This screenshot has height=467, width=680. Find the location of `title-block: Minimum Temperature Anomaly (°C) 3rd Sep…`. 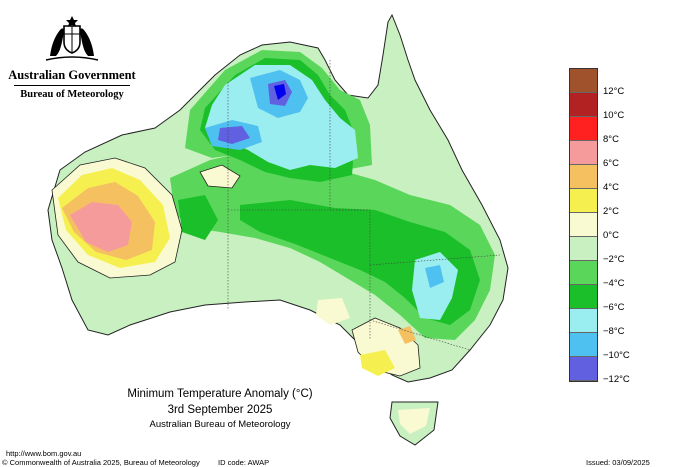

title-block: Minimum Temperature Anomaly (°C) 3rd Sep… is located at coordinates (220, 409).